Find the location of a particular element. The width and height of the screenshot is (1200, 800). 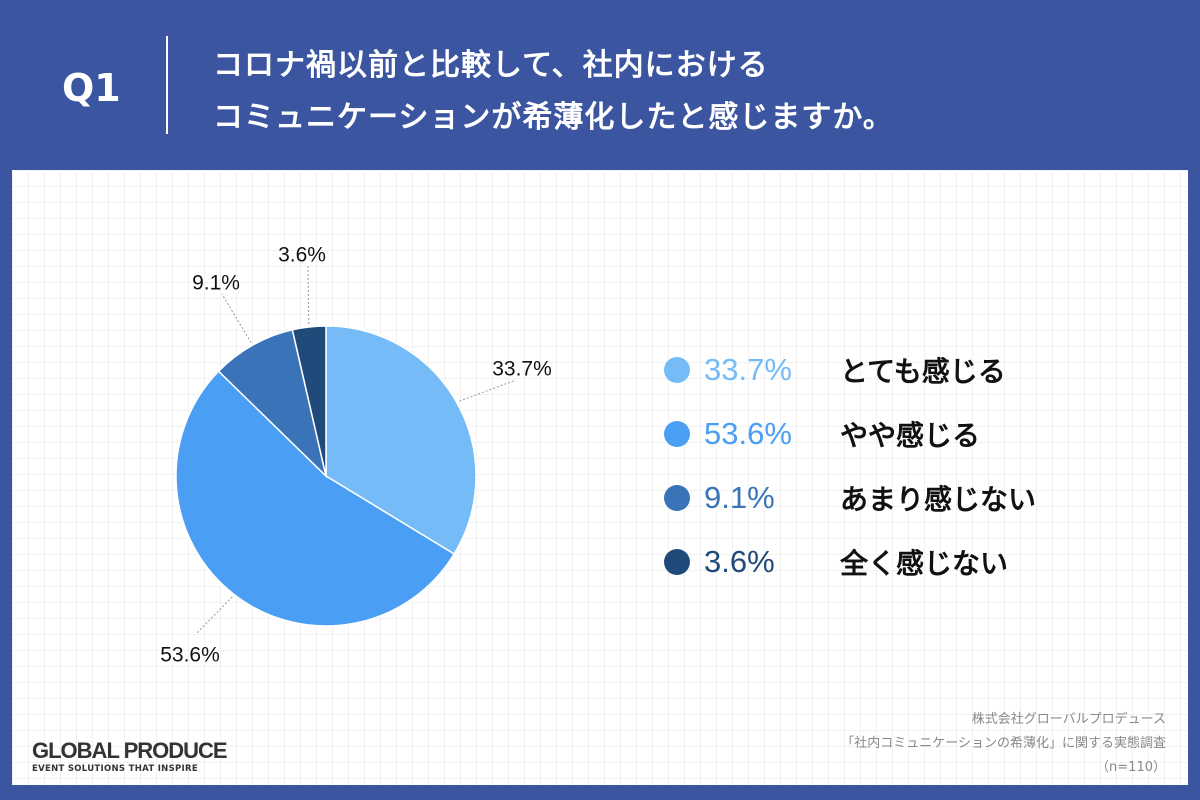

legend-label: あまり感じない is located at coordinates (938, 499).